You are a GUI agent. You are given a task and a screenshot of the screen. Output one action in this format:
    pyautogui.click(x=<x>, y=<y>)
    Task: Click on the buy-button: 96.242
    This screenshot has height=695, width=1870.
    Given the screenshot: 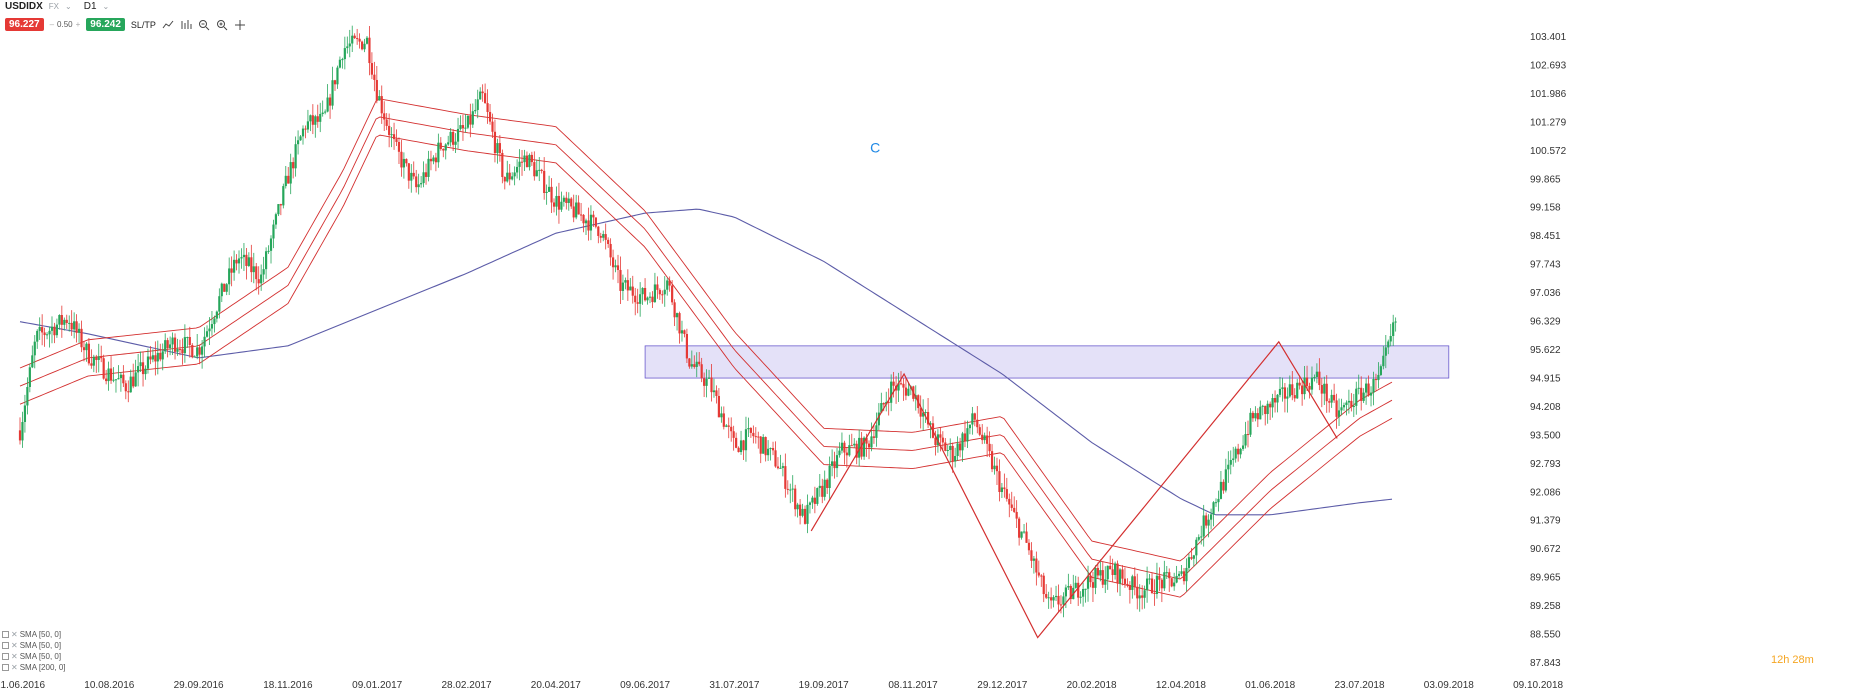 What is the action you would take?
    pyautogui.click(x=105, y=24)
    